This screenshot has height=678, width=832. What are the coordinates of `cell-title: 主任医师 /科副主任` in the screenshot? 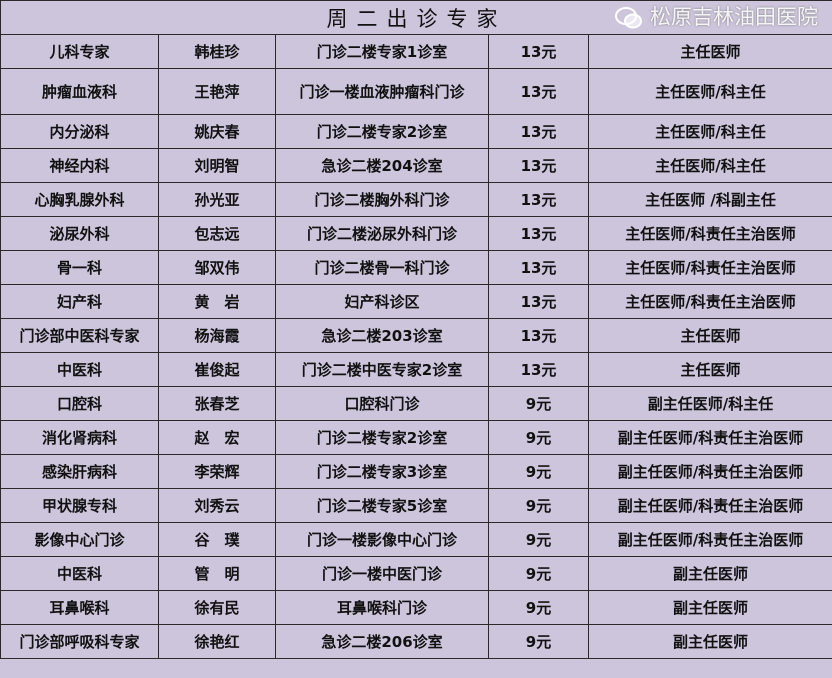 It's located at (709, 199).